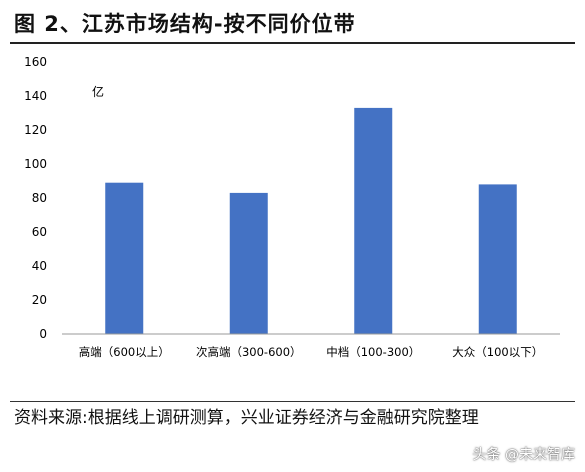 The height and width of the screenshot is (472, 585). Describe the element at coordinates (246, 418) in the screenshot. I see `source-note: 资料来源:根据线上调研测算，兴业证券经济与金融研究院整理` at that location.